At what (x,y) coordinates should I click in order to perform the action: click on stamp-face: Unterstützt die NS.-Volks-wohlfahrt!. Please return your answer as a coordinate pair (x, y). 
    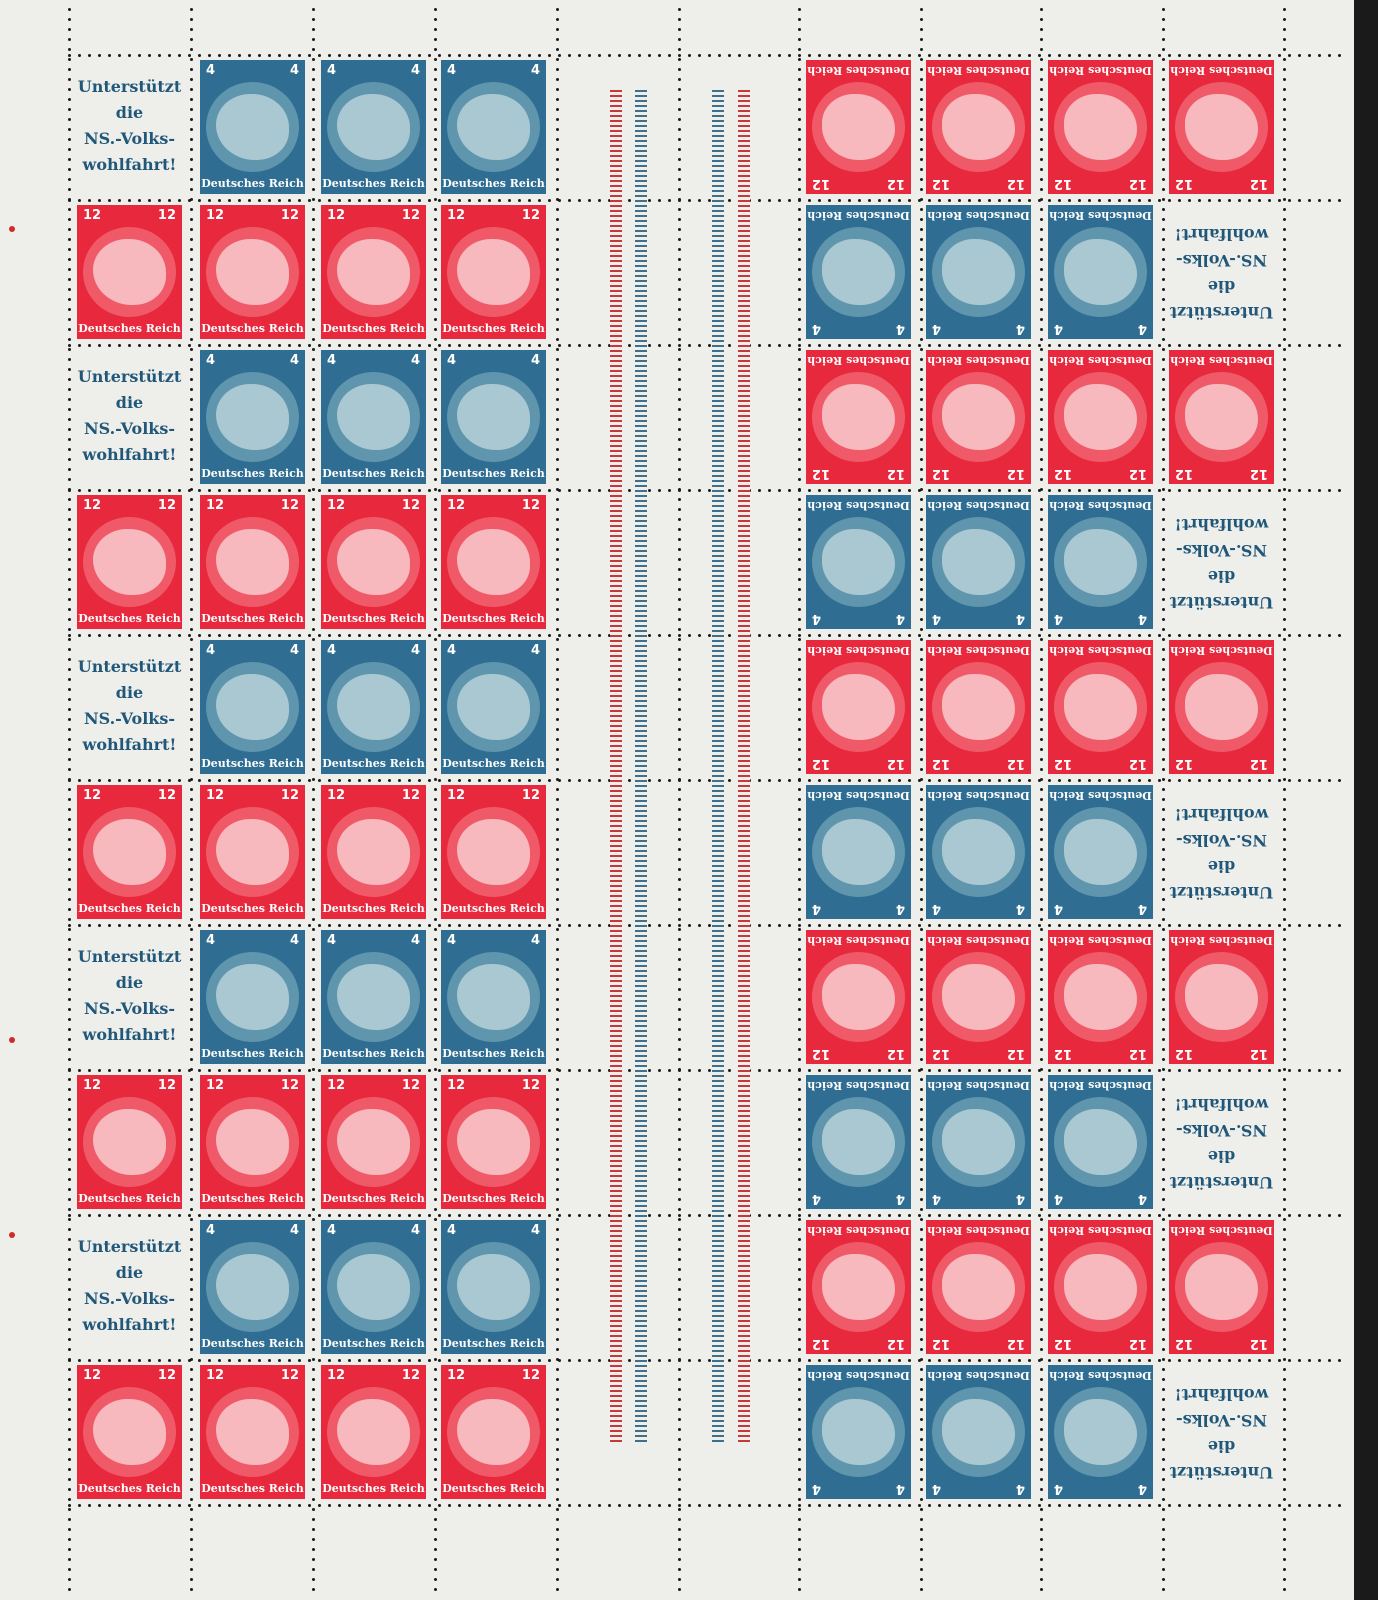
    Looking at the image, I should click on (1221, 1142).